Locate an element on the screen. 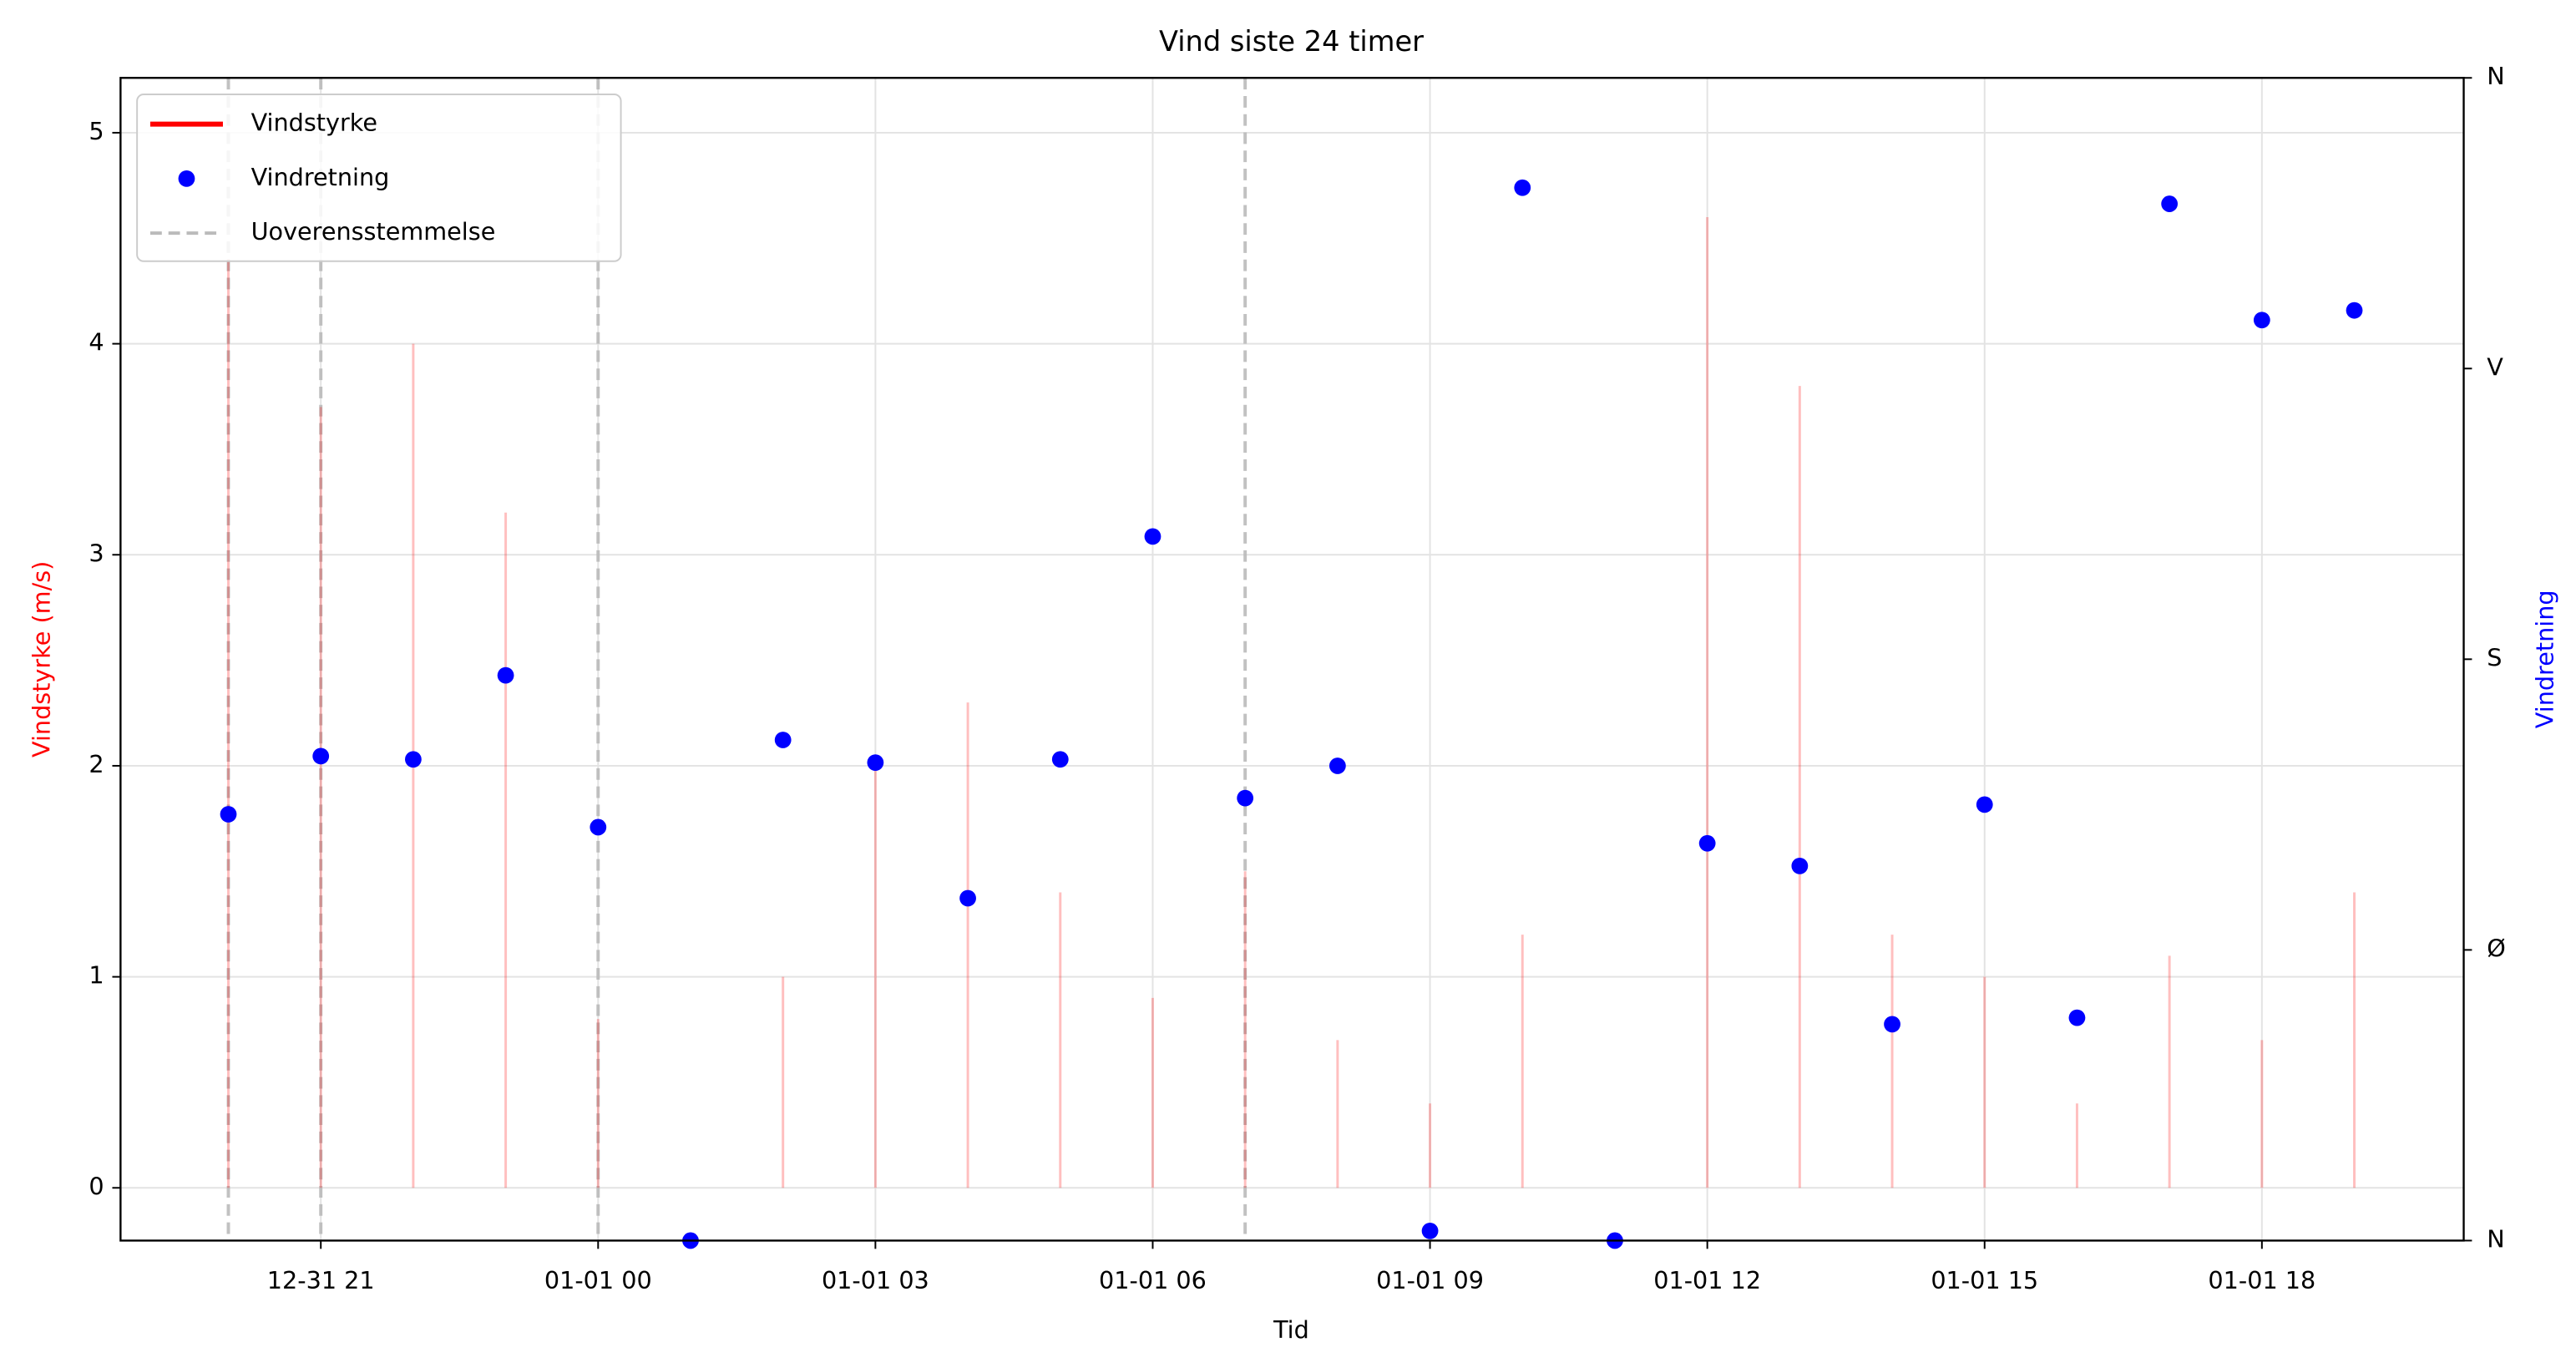 The image size is (2576, 1368). x-tick-label: 12-31 21 is located at coordinates (321, 1280).